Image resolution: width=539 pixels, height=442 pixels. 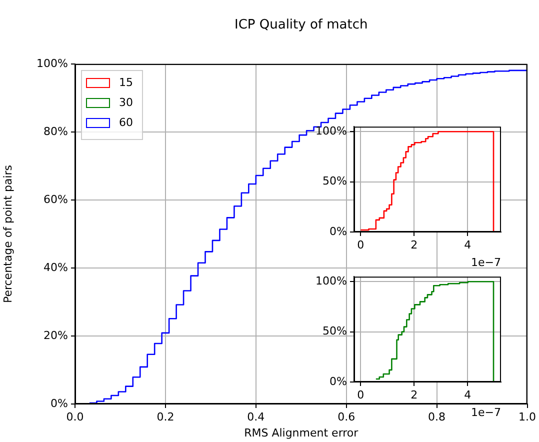 What do you see at coordinates (126, 122) in the screenshot?
I see `legend-label: 60` at bounding box center [126, 122].